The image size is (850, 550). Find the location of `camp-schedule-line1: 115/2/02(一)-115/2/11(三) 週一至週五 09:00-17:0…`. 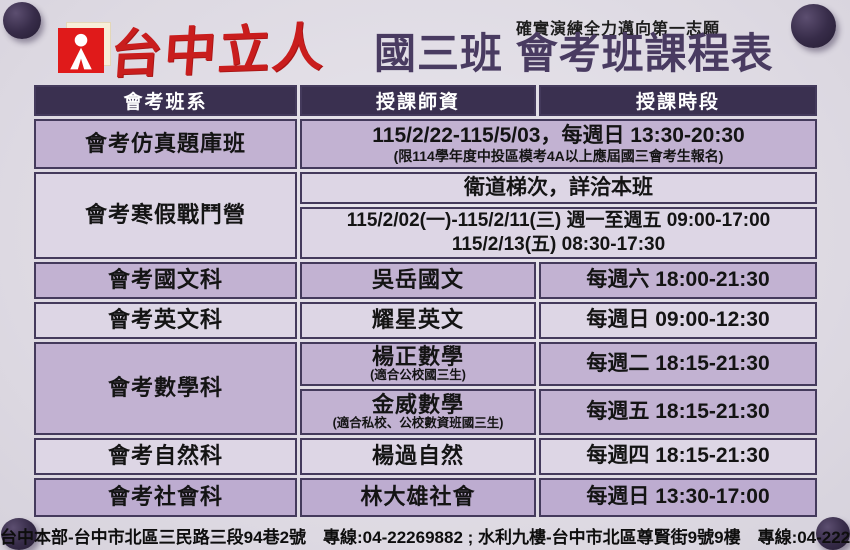

camp-schedule-line1: 115/2/02(一)-115/2/11(三) 週一至週五 09:00-17:0… is located at coordinates (558, 220).